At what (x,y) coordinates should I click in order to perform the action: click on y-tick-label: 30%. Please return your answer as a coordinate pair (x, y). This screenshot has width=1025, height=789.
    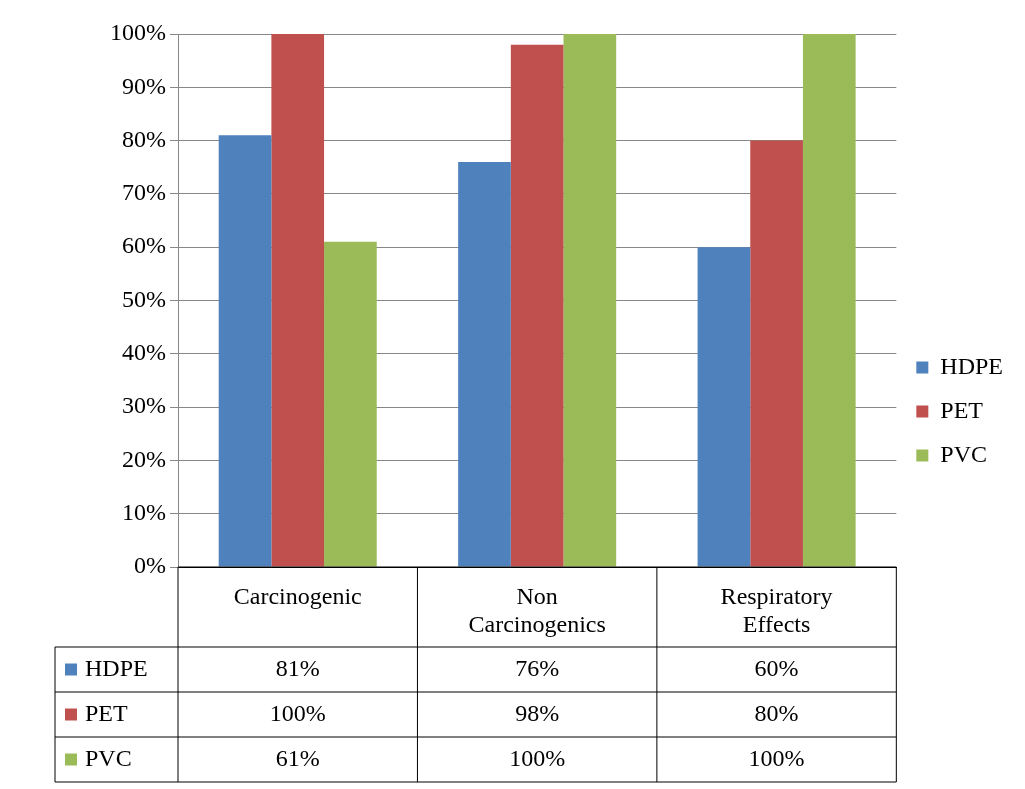
    Looking at the image, I should click on (144, 405).